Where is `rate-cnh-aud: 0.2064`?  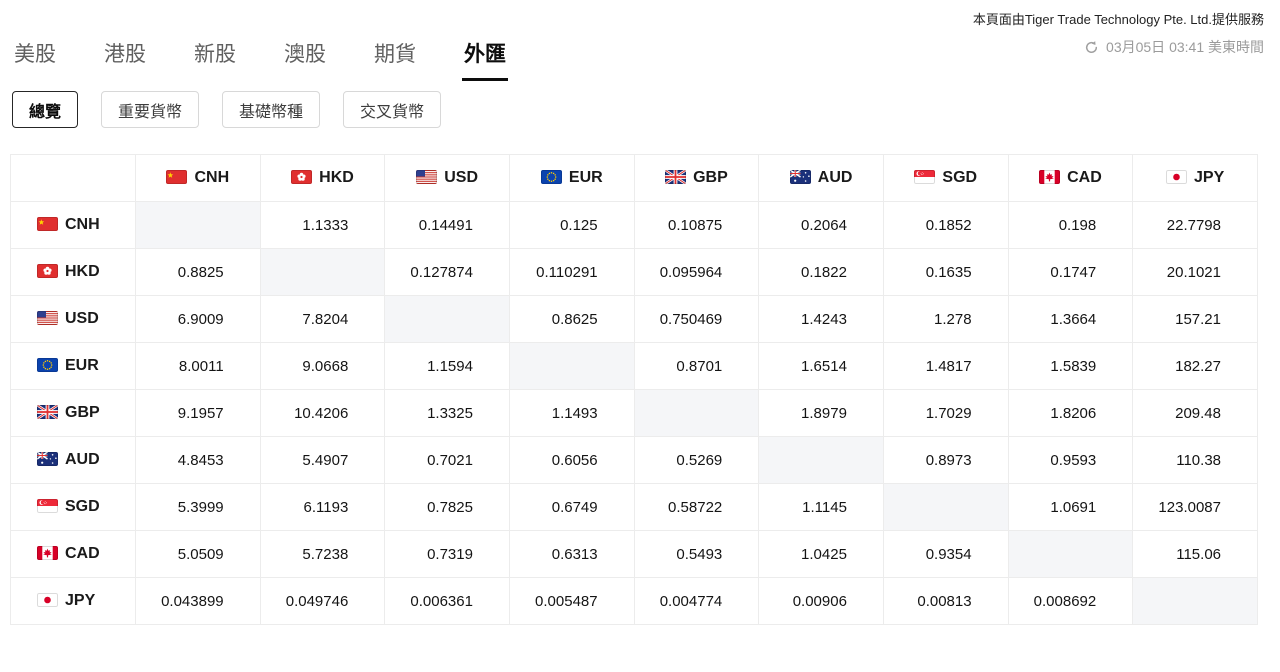 rate-cnh-aud: 0.2064 is located at coordinates (821, 225).